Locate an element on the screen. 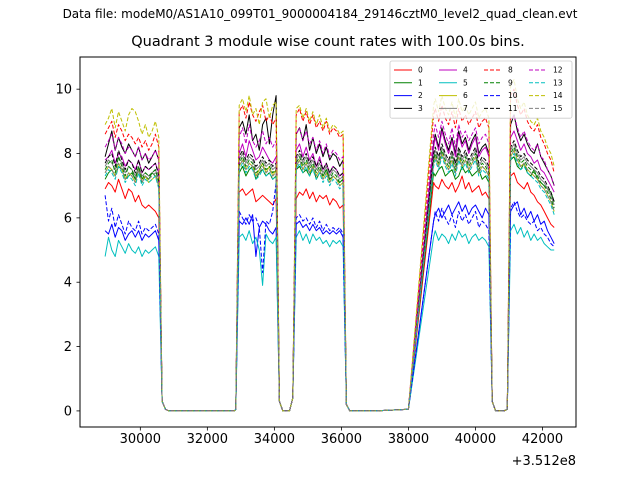  legend-label-12: 12 is located at coordinates (558, 70).